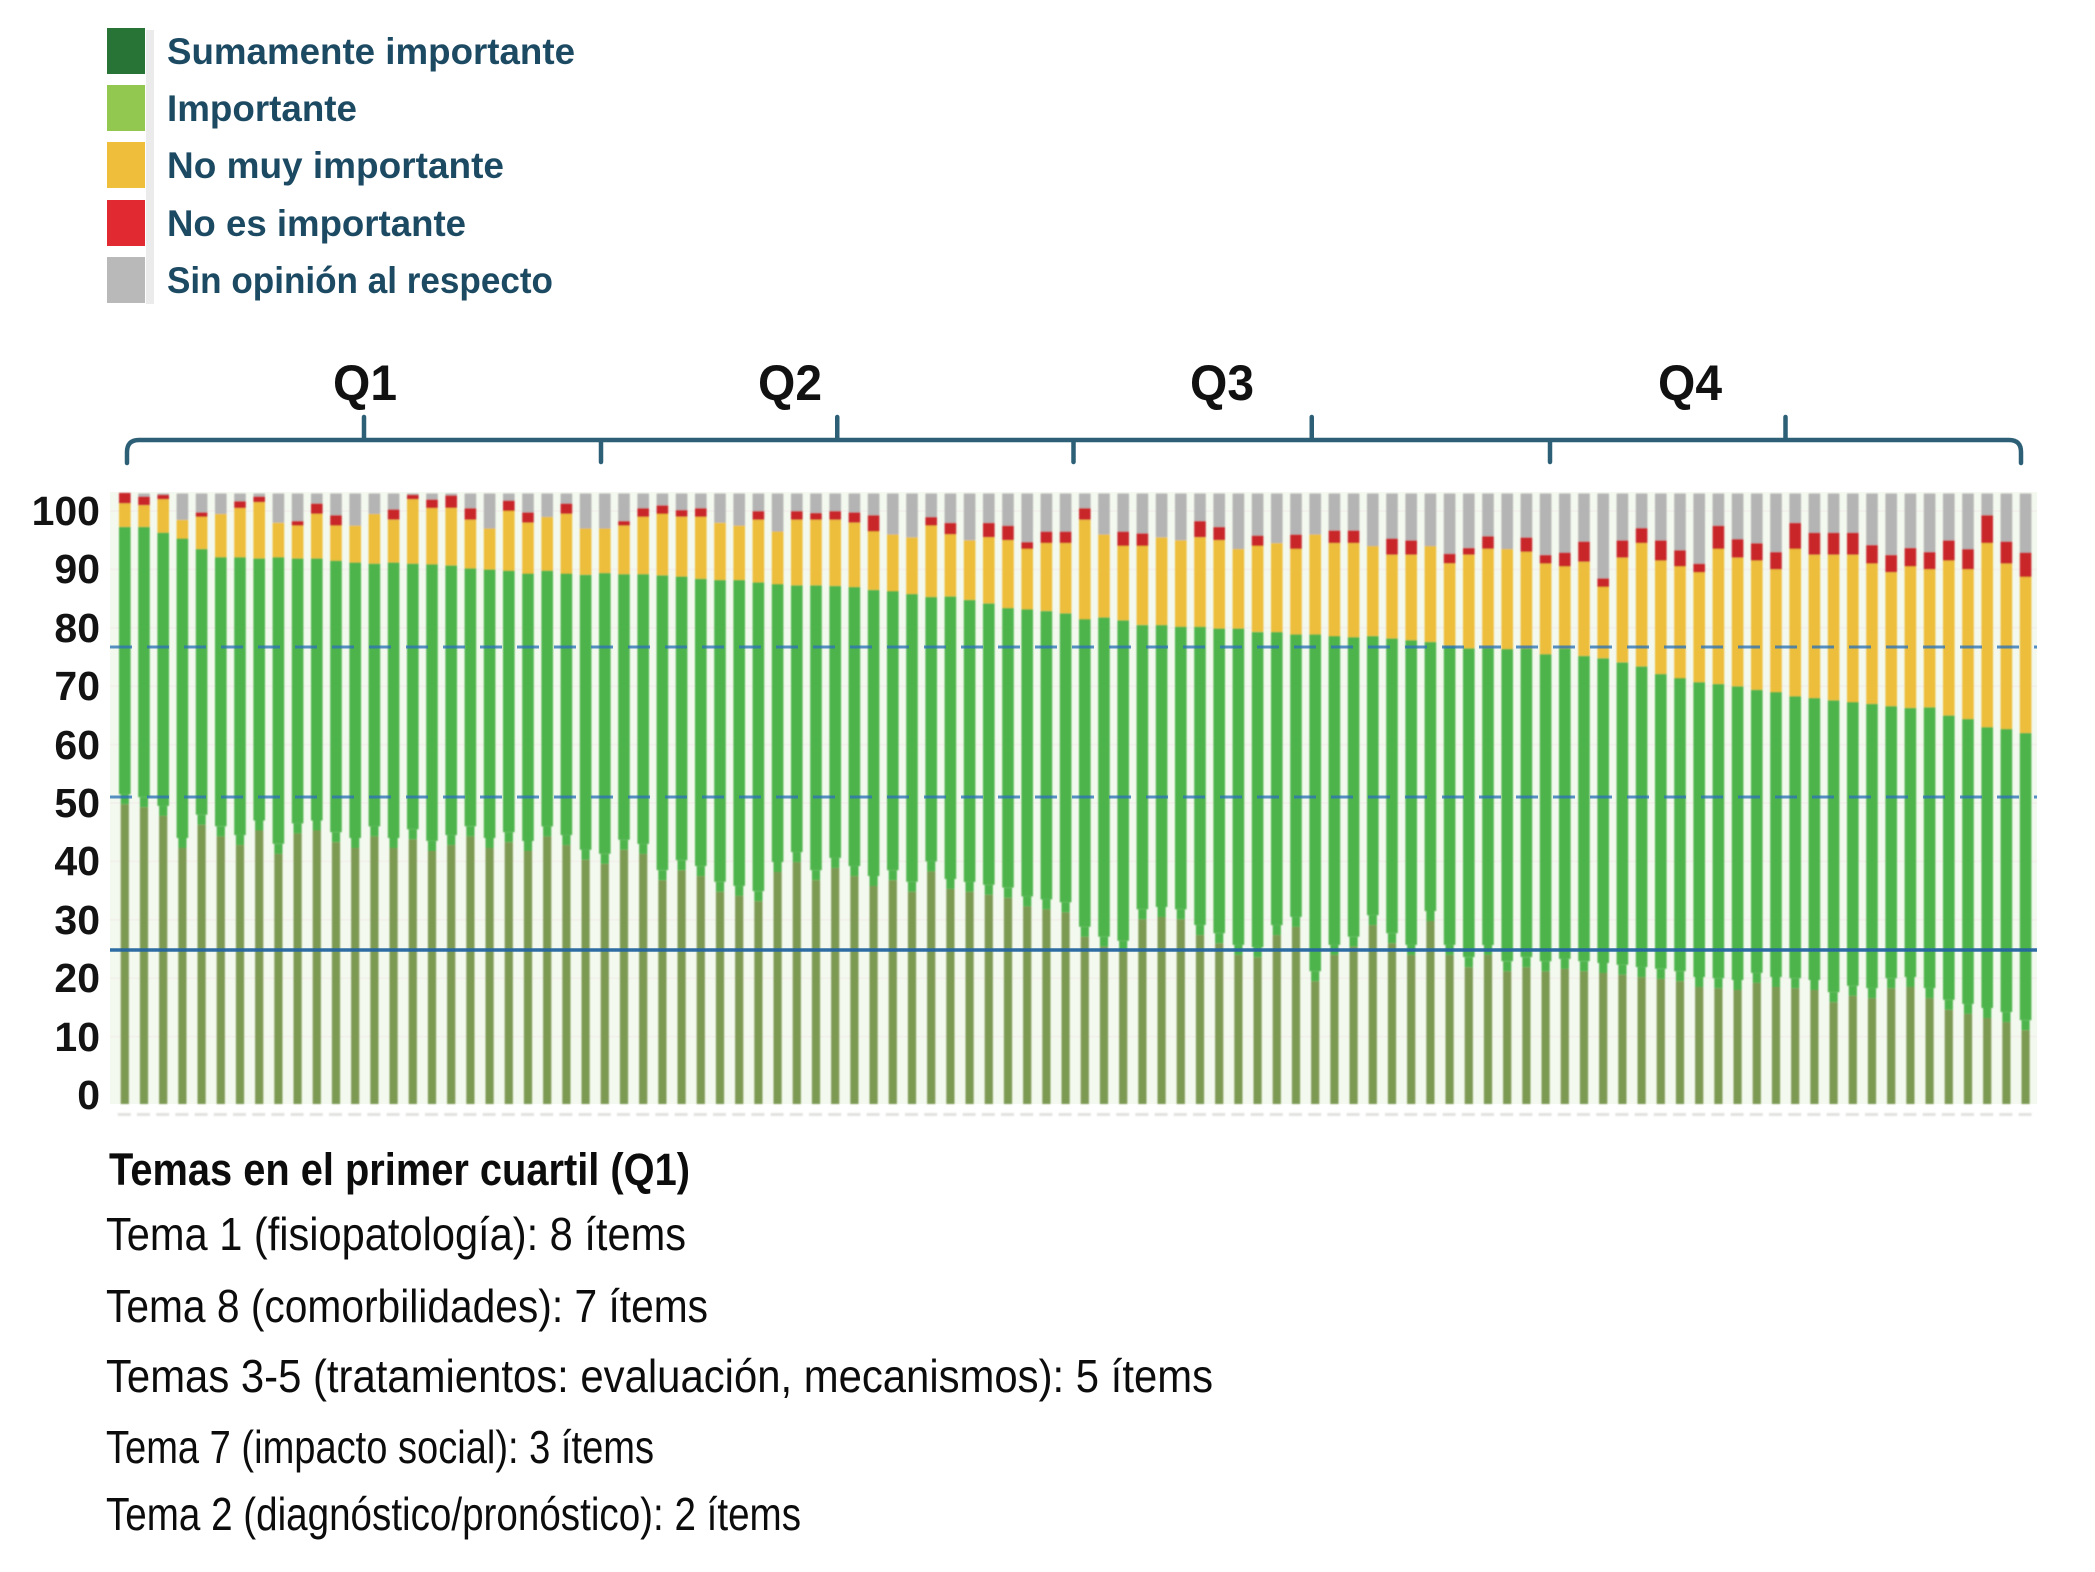 This screenshot has width=2095, height=1572. I want to click on svg-text: 40, so click(77, 861).